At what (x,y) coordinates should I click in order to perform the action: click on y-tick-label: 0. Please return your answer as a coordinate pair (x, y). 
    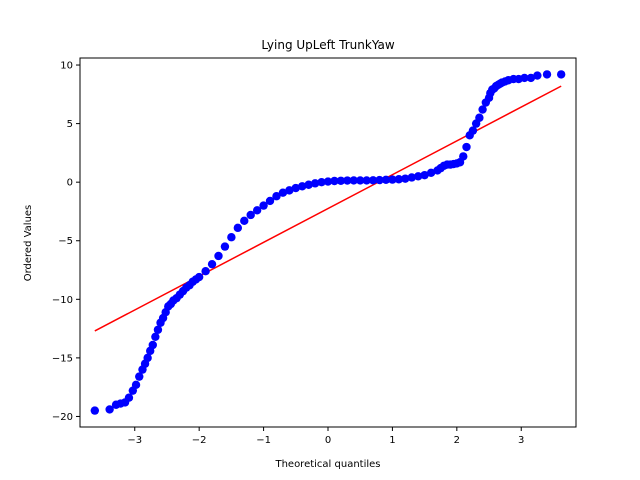
    Looking at the image, I should click on (70, 183).